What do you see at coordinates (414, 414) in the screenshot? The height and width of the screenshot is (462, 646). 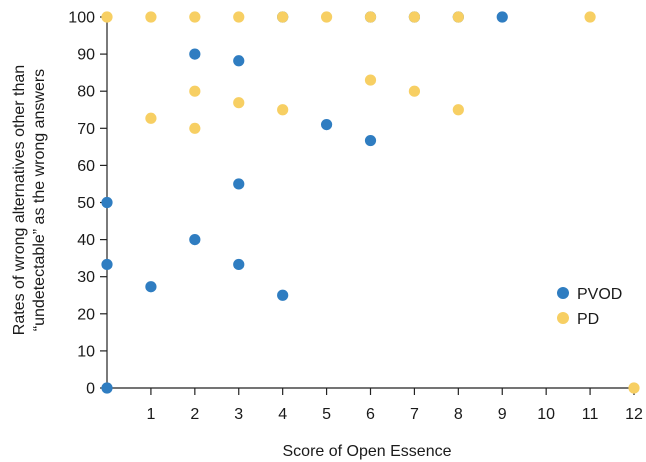 I see `x-tick-label: 7` at bounding box center [414, 414].